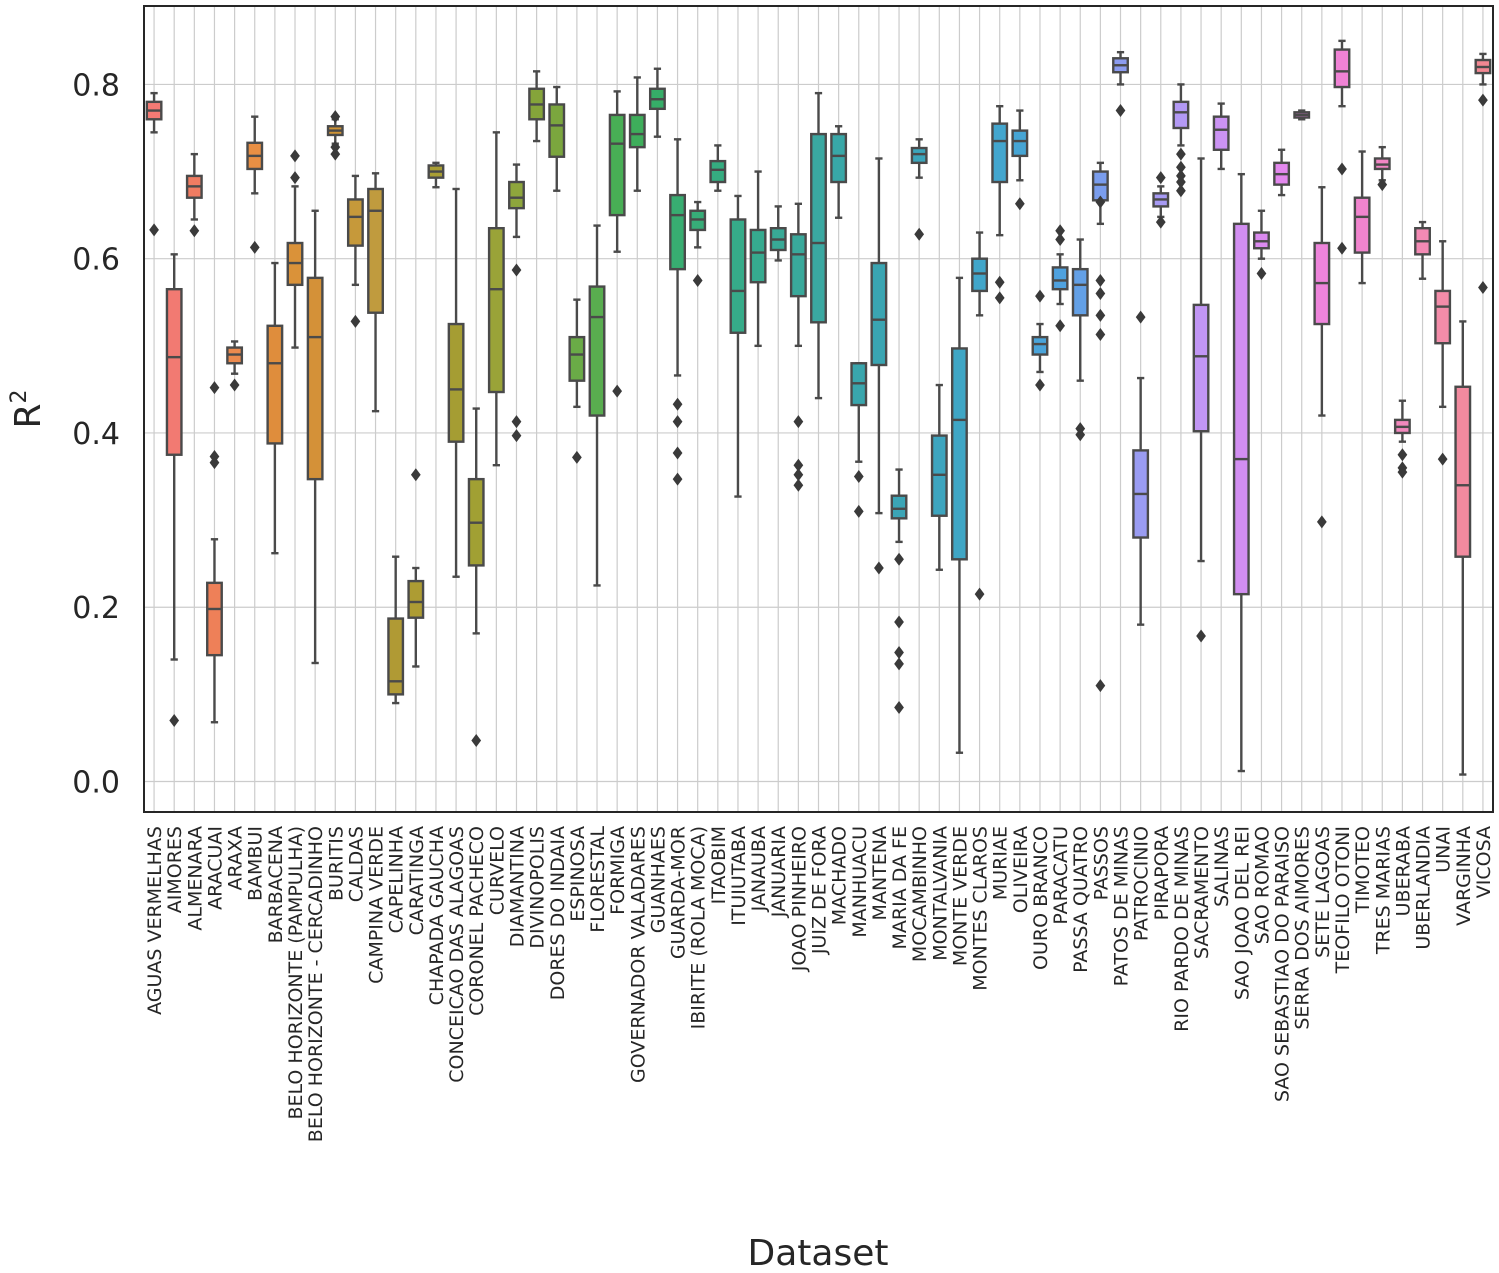 Image resolution: width=1499 pixels, height=1273 pixels. Describe the element at coordinates (497, 870) in the screenshot. I see `x-tick-label: CURVELO` at that location.